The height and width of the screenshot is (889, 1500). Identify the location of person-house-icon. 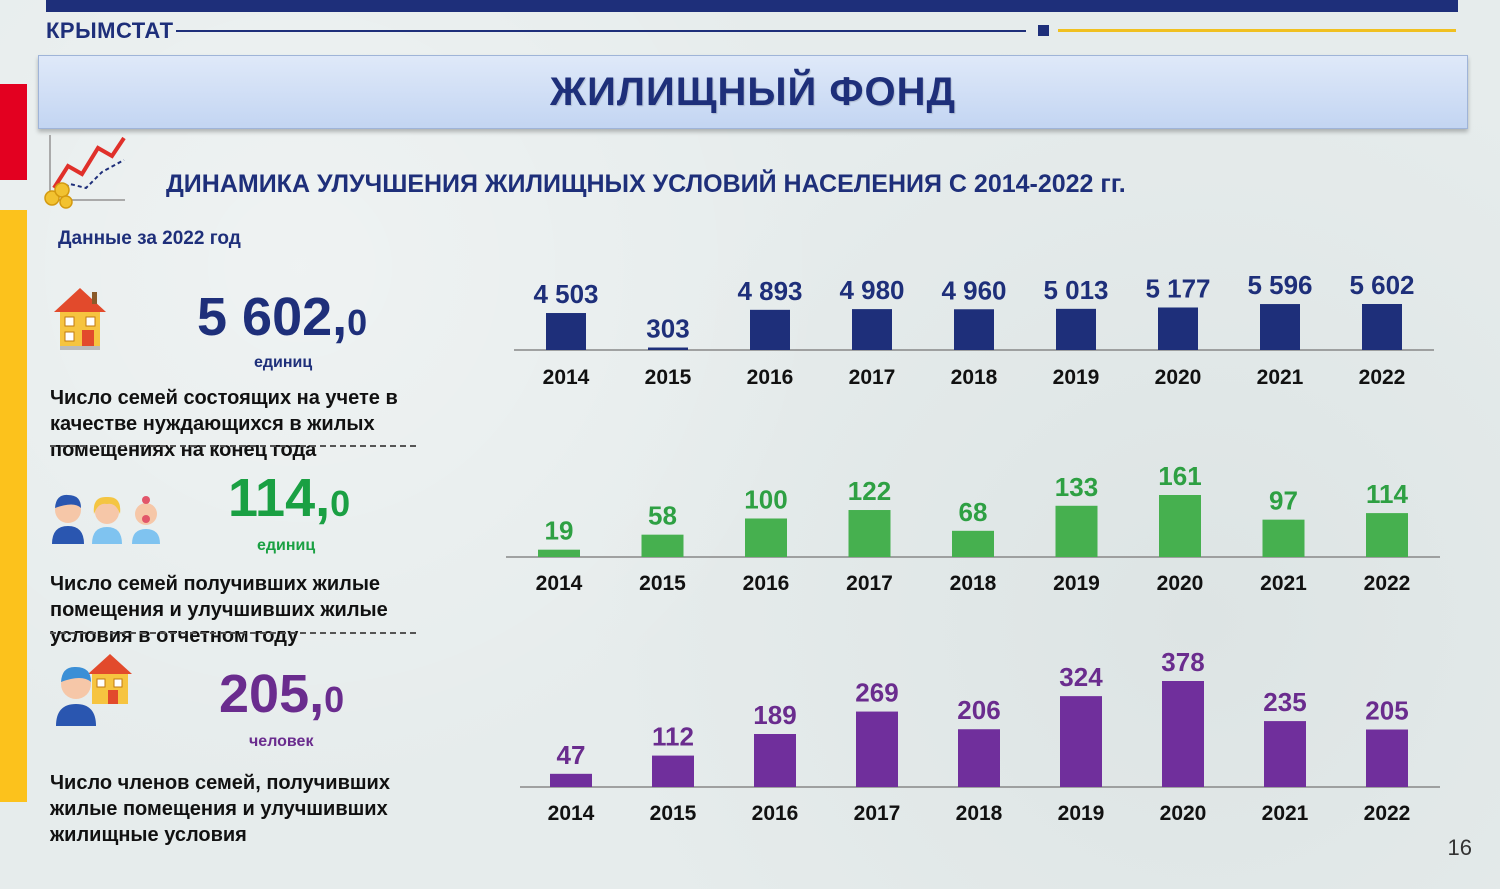
(94, 690).